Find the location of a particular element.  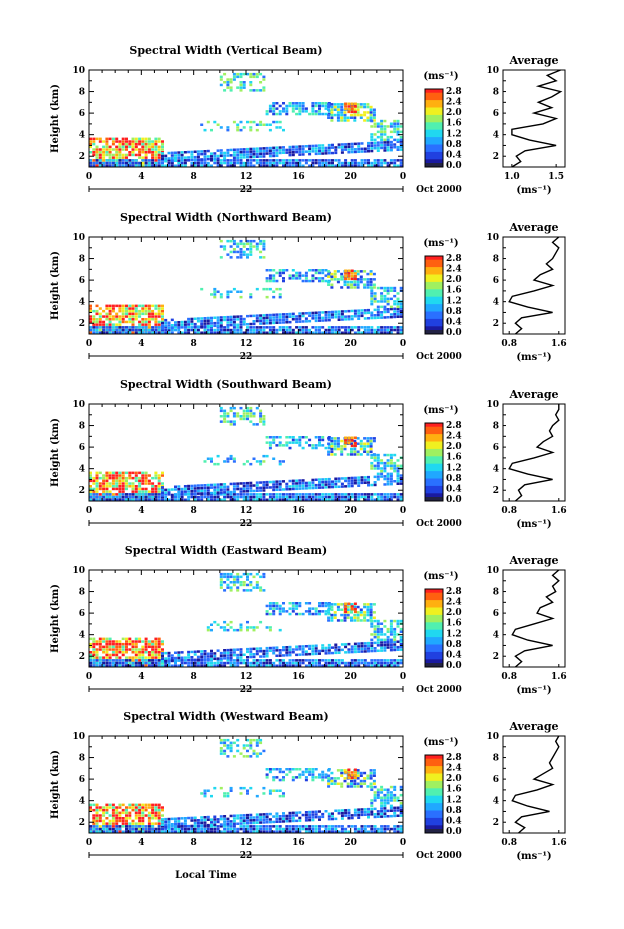

y-axis-label: Height (km) is located at coordinates (55, 452).